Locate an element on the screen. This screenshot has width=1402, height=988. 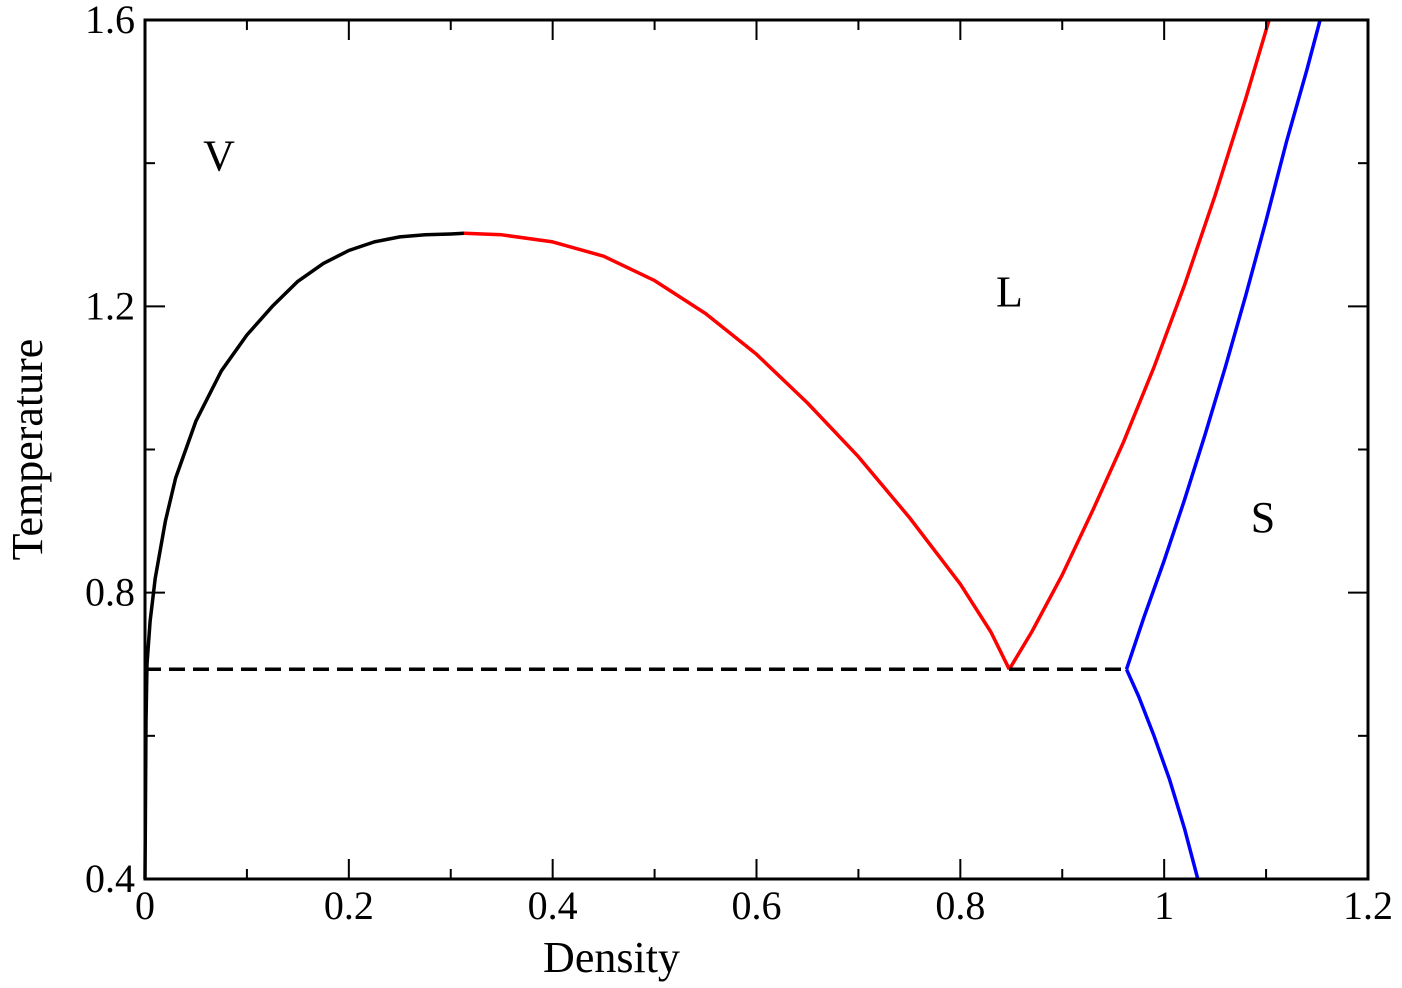
x-tick-label: 1 is located at coordinates (1164, 905).